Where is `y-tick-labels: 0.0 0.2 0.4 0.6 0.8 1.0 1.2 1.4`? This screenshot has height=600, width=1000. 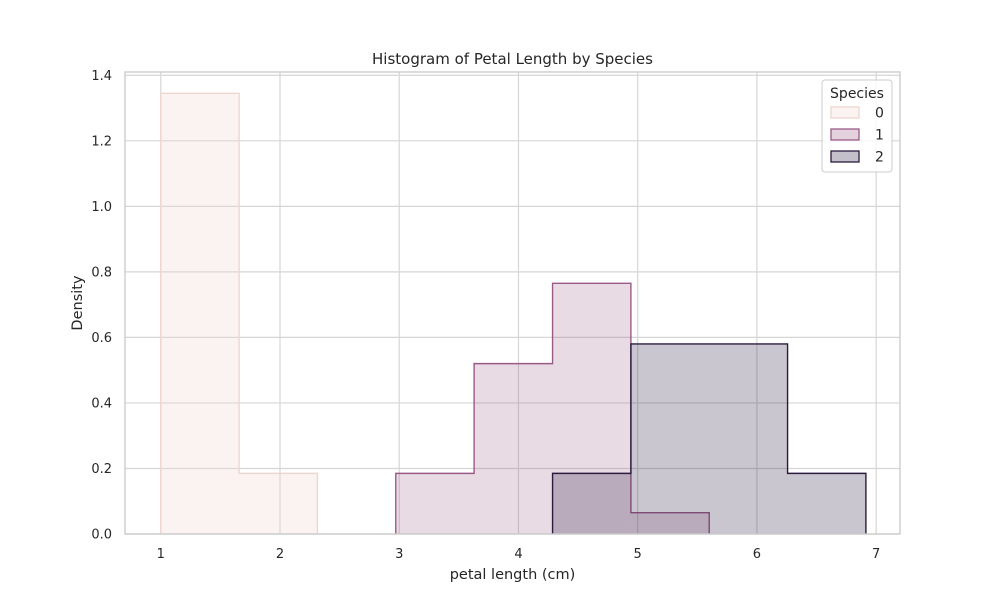
y-tick-labels: 0.0 0.2 0.4 0.6 0.8 1.0 1.2 1.4 is located at coordinates (101, 306).